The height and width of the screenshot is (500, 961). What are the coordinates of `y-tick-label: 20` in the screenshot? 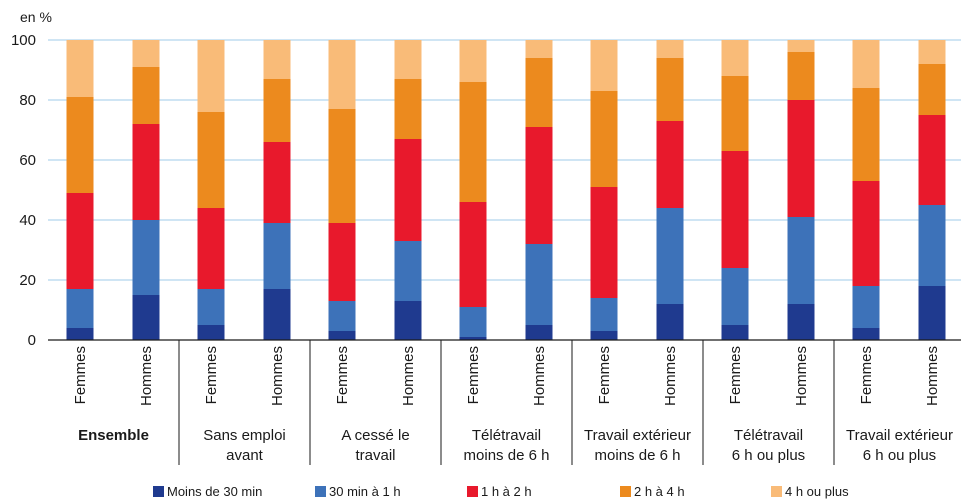 It's located at (27, 280).